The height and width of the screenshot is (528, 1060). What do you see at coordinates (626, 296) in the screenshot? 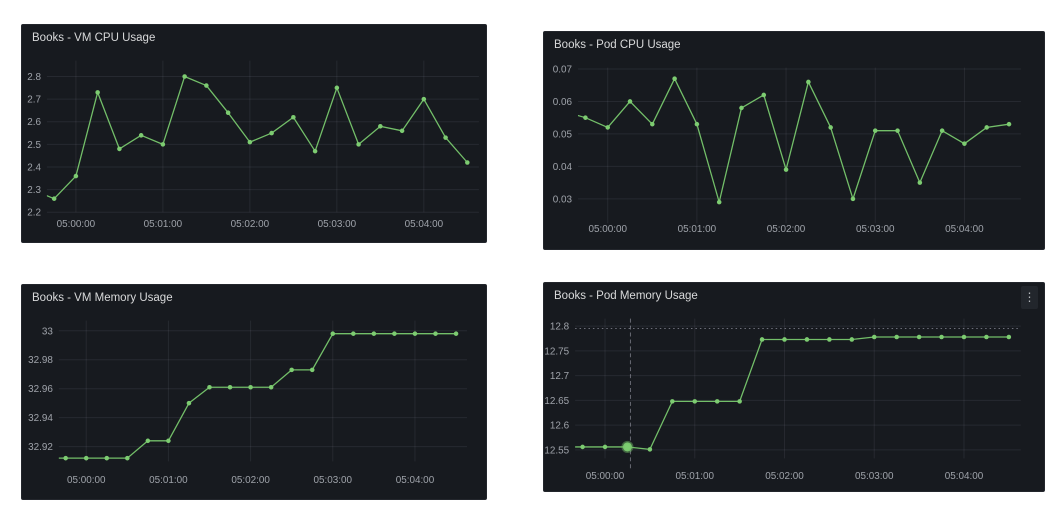
I see `panel-title: Books - Pod Memory Usage` at bounding box center [626, 296].